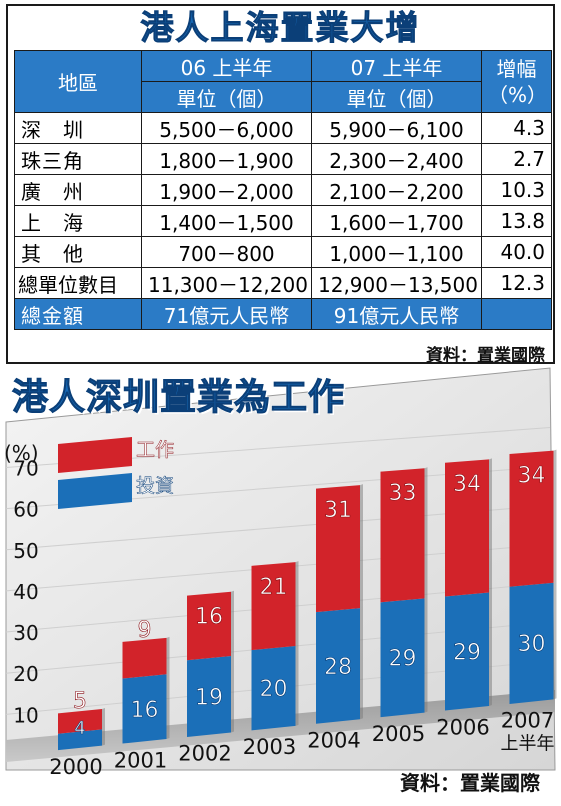  What do you see at coordinates (226, 159) in the screenshot?
I see `units-2006-cell: 1,800－1,900` at bounding box center [226, 159].